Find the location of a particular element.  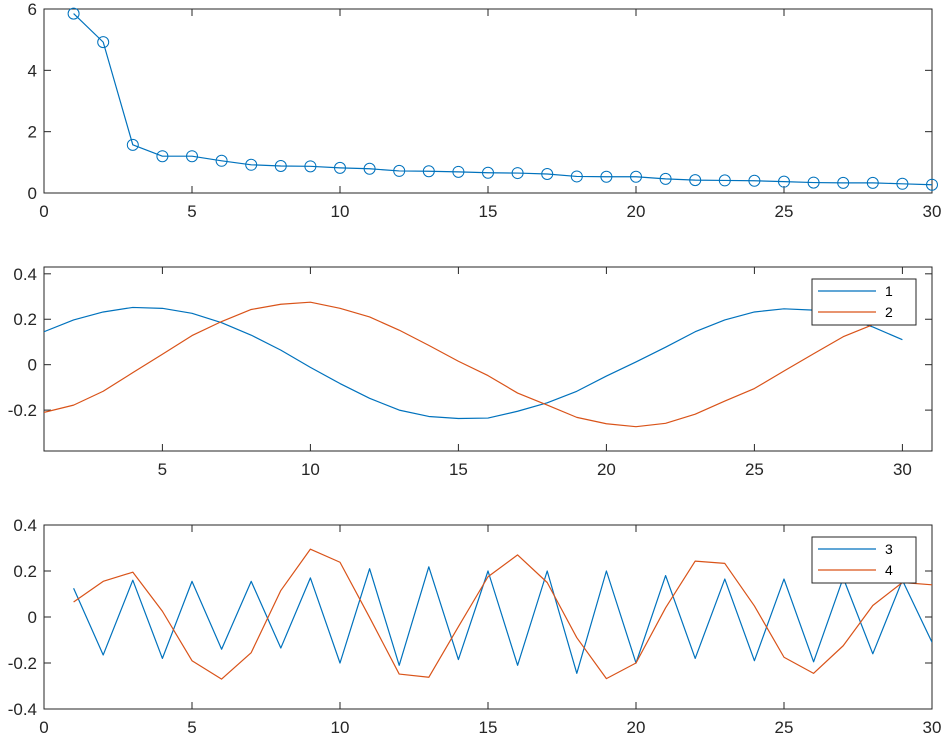

y-tick-label: 2 is located at coordinates (32, 132).